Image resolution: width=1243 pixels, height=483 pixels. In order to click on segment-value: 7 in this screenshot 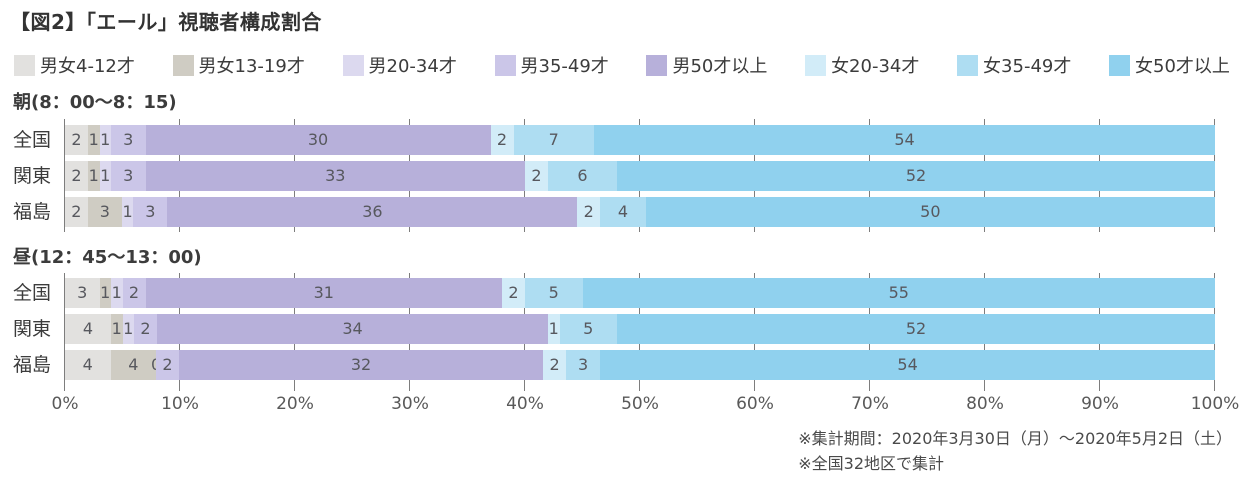, I will do `click(553, 139)`.